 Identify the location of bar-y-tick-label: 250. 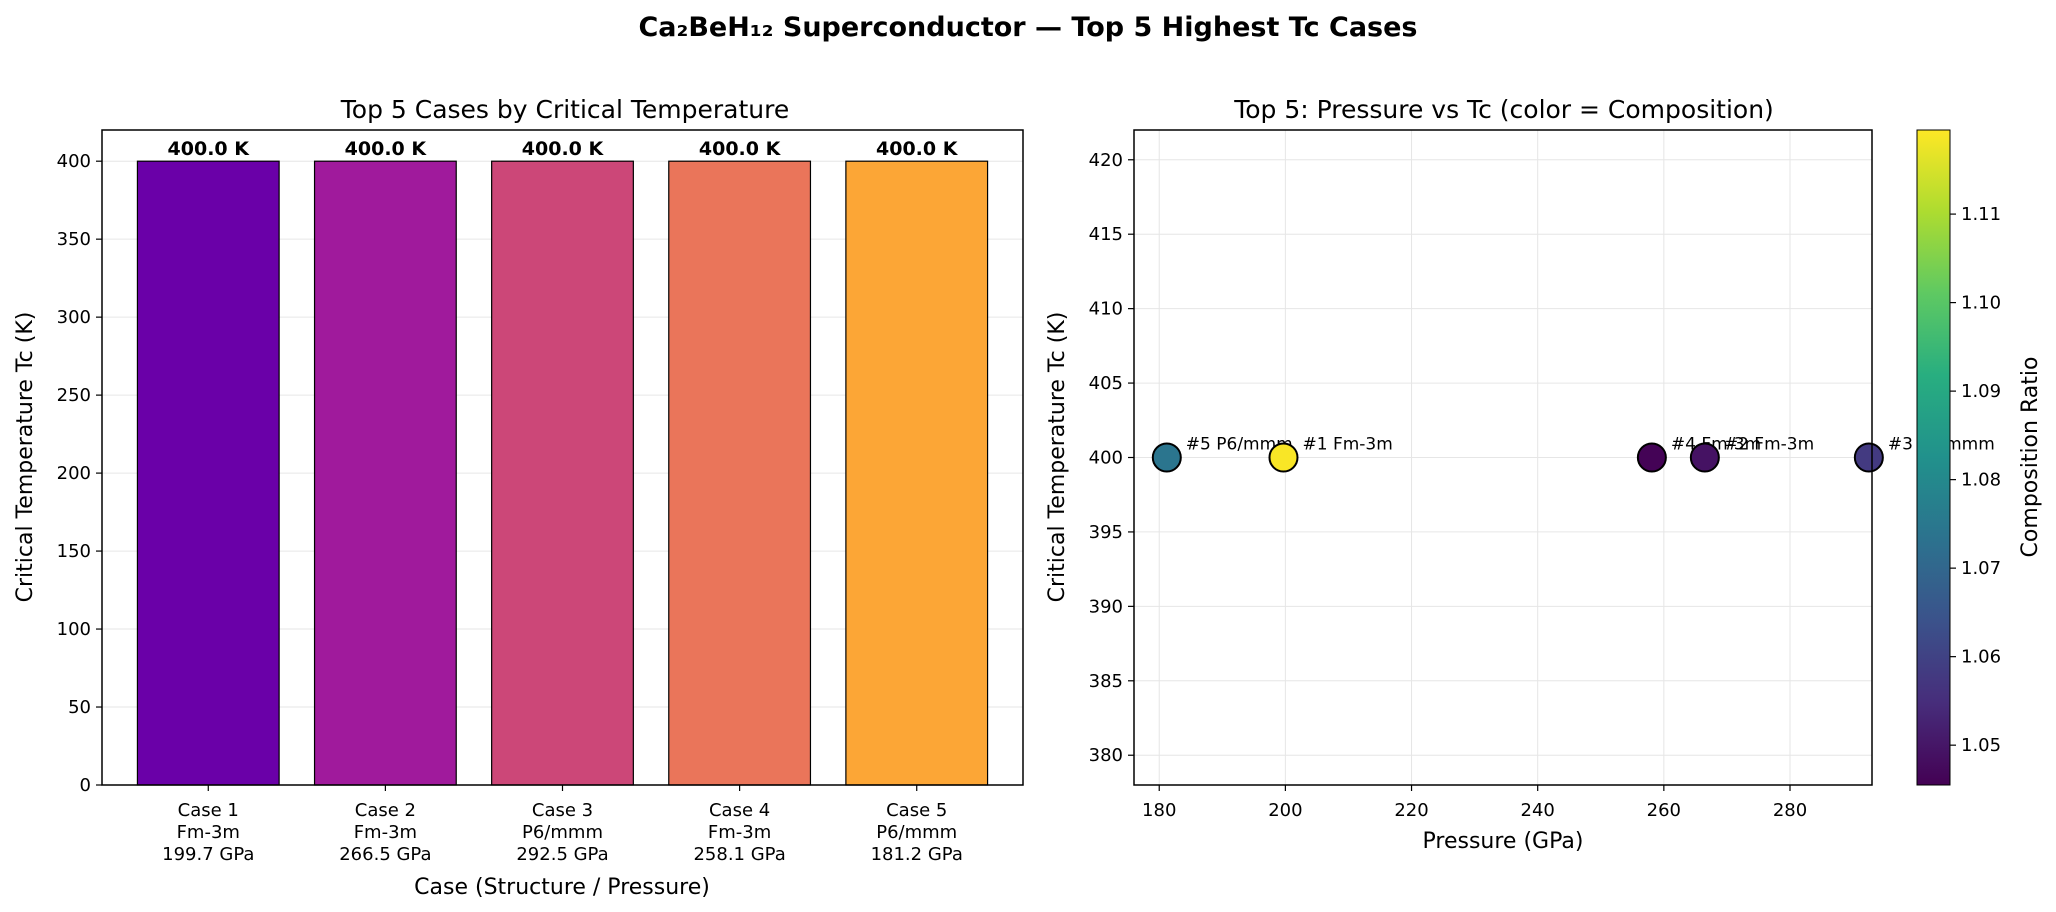
(74, 395).